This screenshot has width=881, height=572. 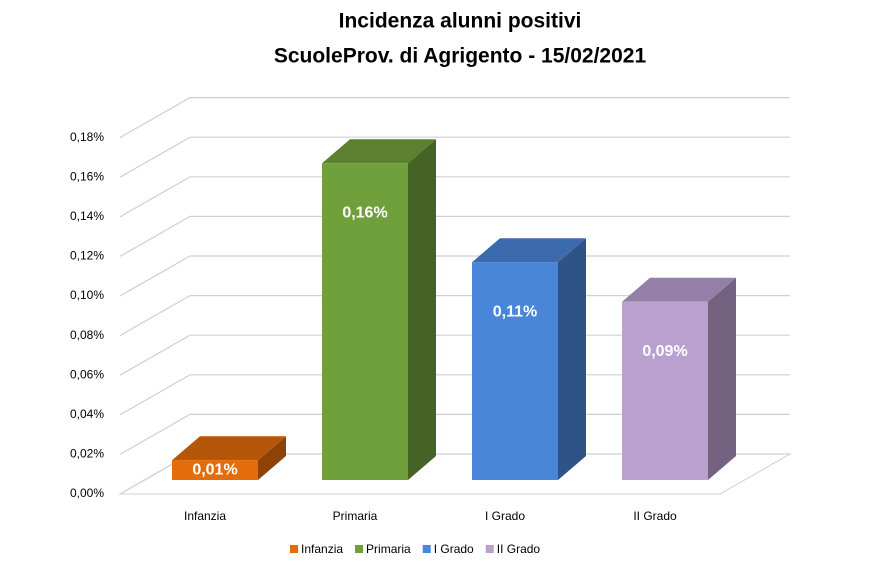 What do you see at coordinates (460, 21) in the screenshot?
I see `chart-title: Incidenza alunni positivi` at bounding box center [460, 21].